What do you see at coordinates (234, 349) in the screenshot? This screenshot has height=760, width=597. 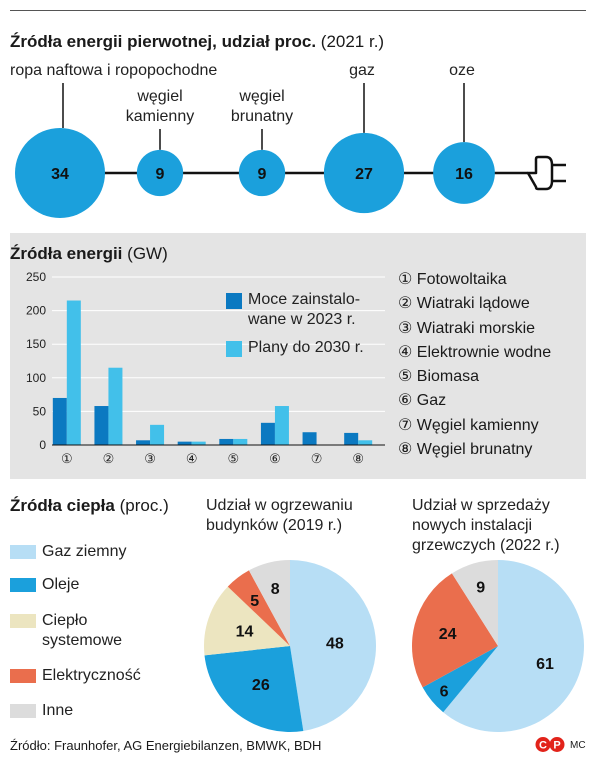 I see `legend-swatch-plans` at bounding box center [234, 349].